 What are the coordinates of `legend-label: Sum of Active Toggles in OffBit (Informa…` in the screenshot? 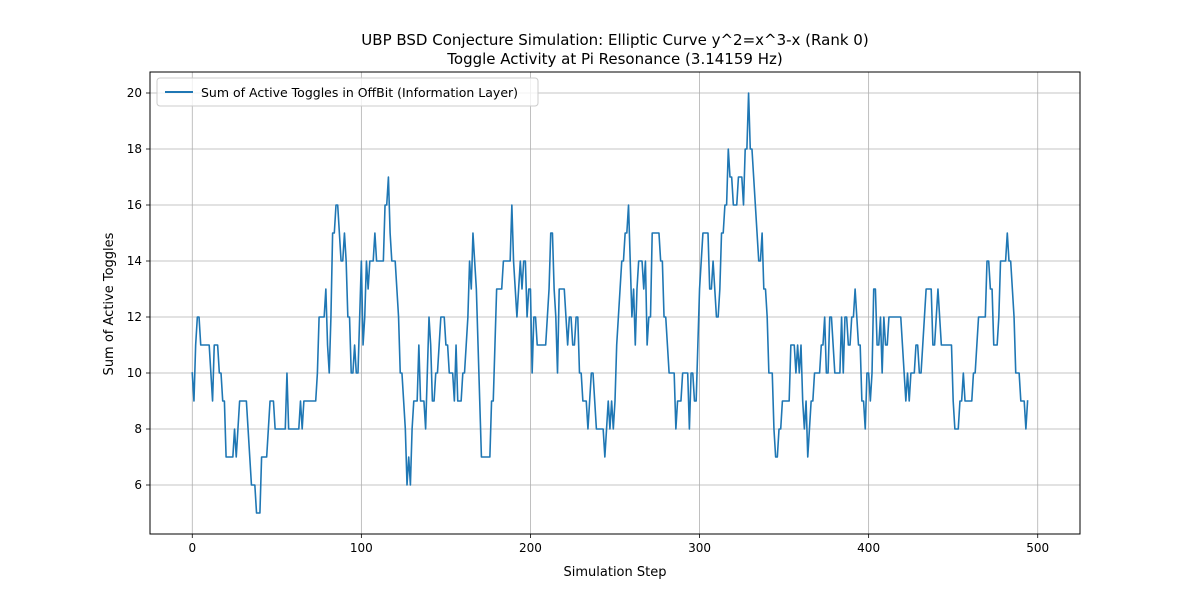 It's located at (359, 92).